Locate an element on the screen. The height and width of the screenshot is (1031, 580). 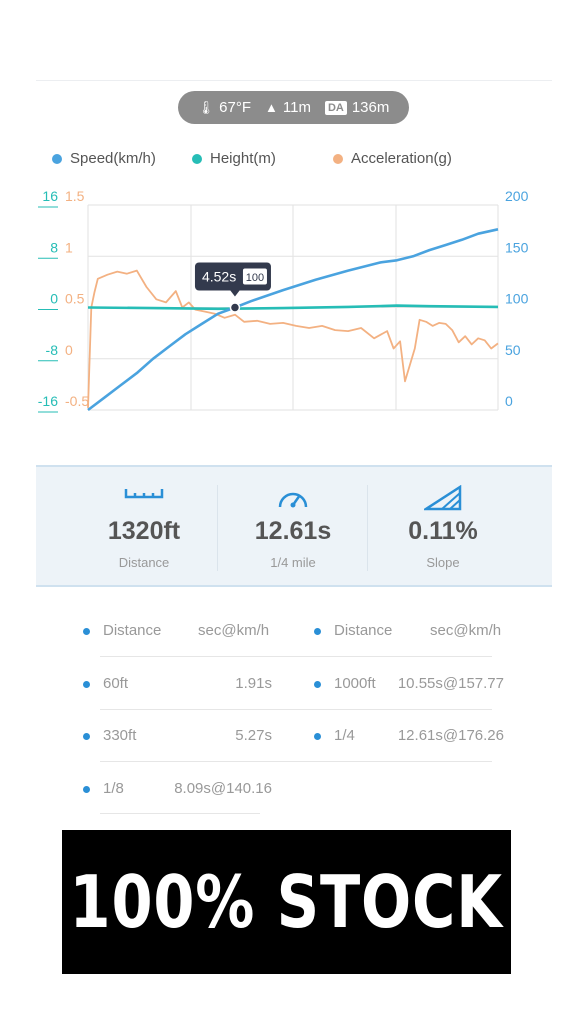
legend-dot-speed is located at coordinates (57, 158).